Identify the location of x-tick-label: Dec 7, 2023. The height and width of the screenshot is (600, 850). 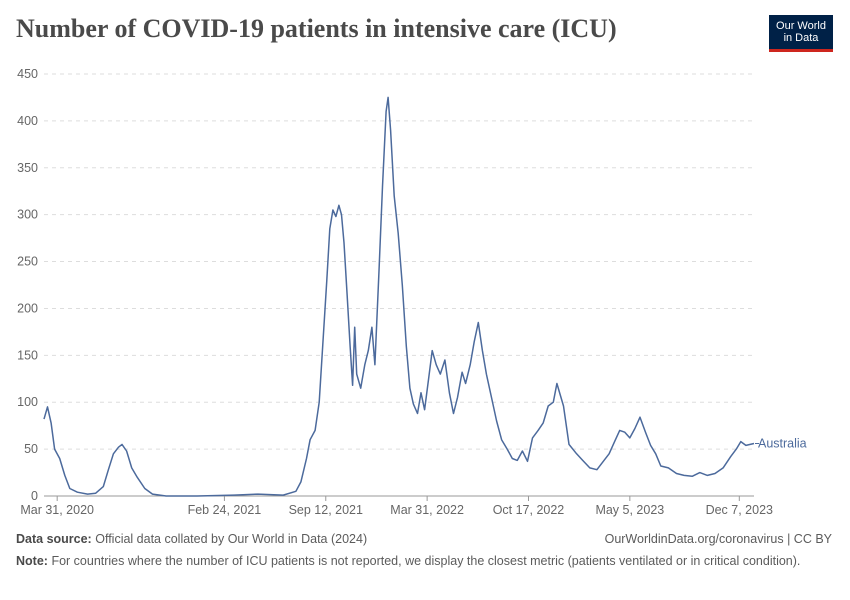
(739, 510).